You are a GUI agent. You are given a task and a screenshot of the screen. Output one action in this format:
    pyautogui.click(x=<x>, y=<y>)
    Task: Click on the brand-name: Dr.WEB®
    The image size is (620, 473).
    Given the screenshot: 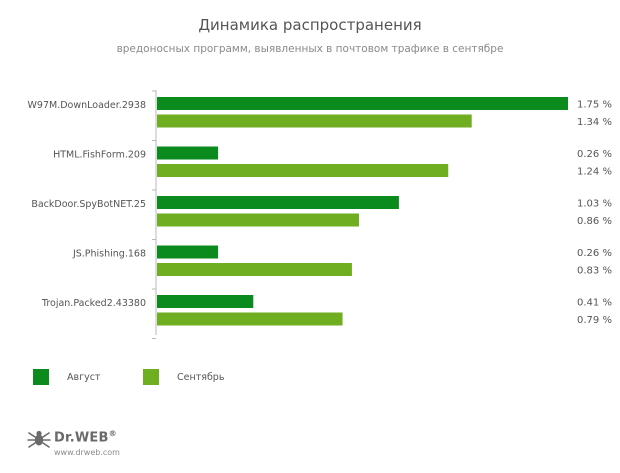 What is the action you would take?
    pyautogui.click(x=85, y=437)
    